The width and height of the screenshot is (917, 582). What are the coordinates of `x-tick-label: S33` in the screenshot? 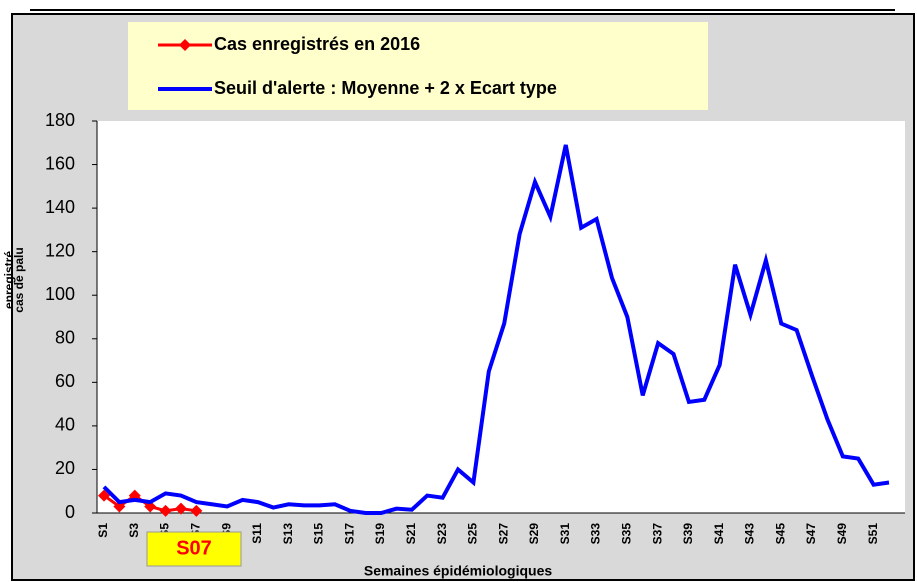 It's located at (596, 534).